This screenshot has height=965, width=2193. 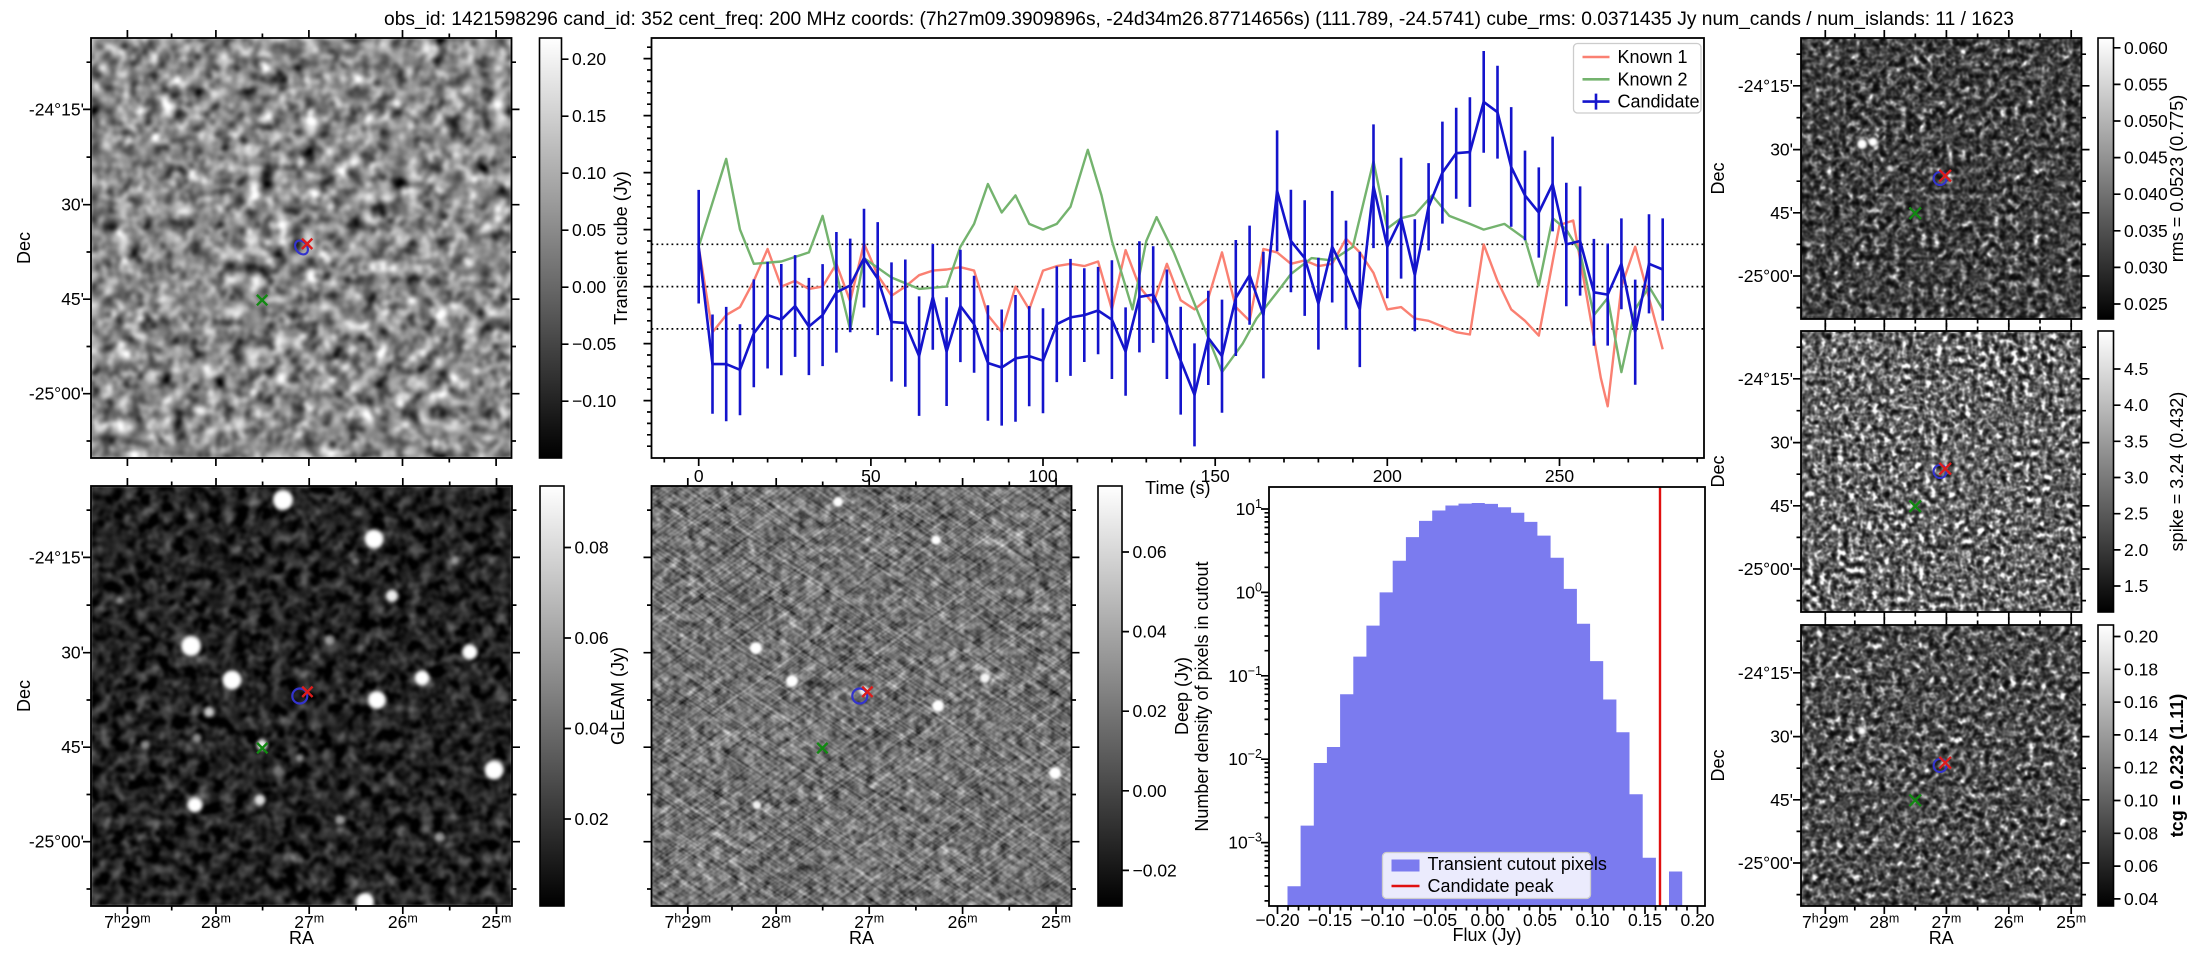 I want to click on svg-text: 250, so click(x=1559, y=476).